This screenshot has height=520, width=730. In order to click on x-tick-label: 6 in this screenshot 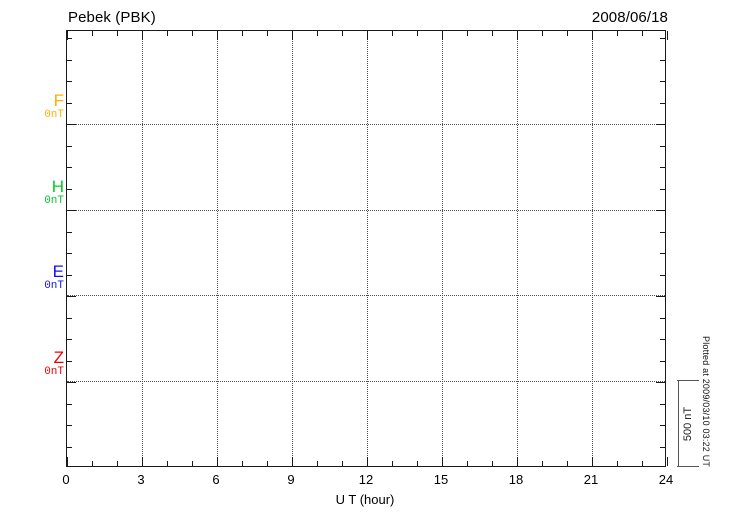, I will do `click(216, 479)`.